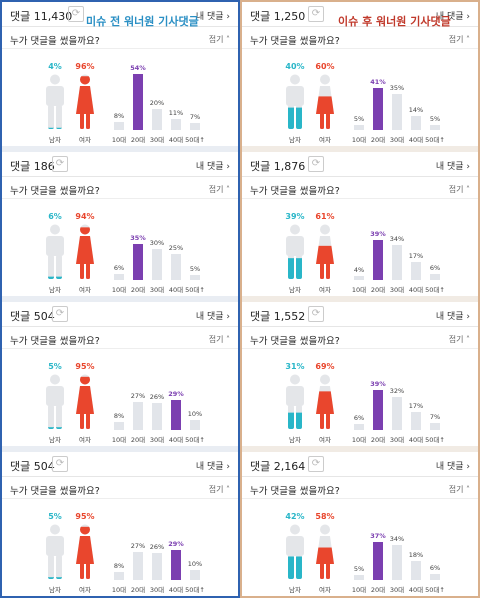  Describe the element at coordinates (138, 68) in the screenshot. I see `age-percent: 54%` at that location.